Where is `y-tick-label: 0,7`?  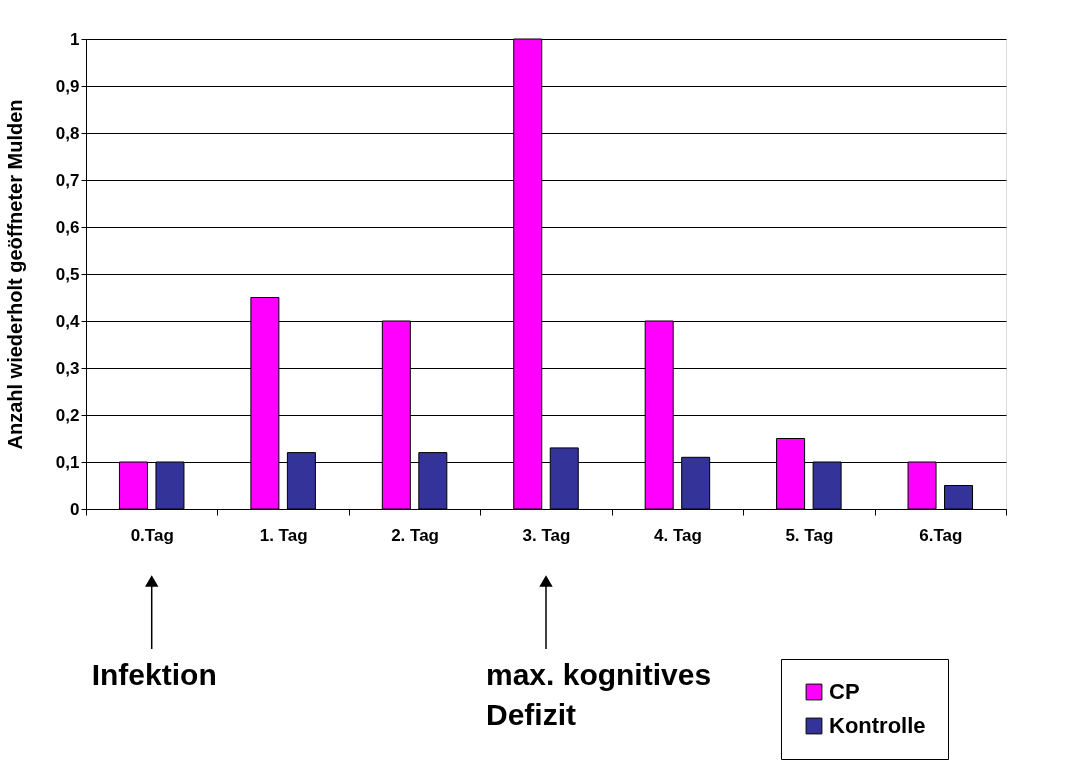 y-tick-label: 0,7 is located at coordinates (67, 180).